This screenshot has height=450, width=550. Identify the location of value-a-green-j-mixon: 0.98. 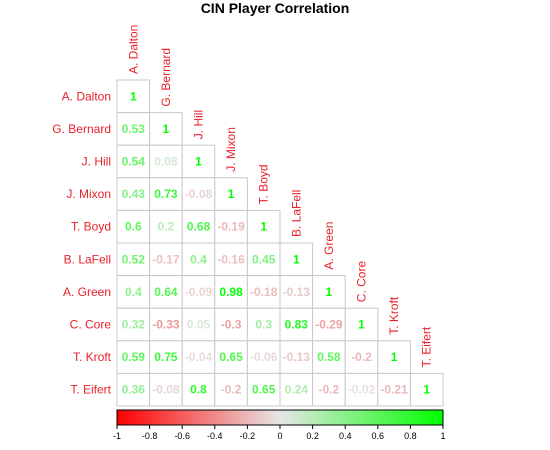
(231, 292).